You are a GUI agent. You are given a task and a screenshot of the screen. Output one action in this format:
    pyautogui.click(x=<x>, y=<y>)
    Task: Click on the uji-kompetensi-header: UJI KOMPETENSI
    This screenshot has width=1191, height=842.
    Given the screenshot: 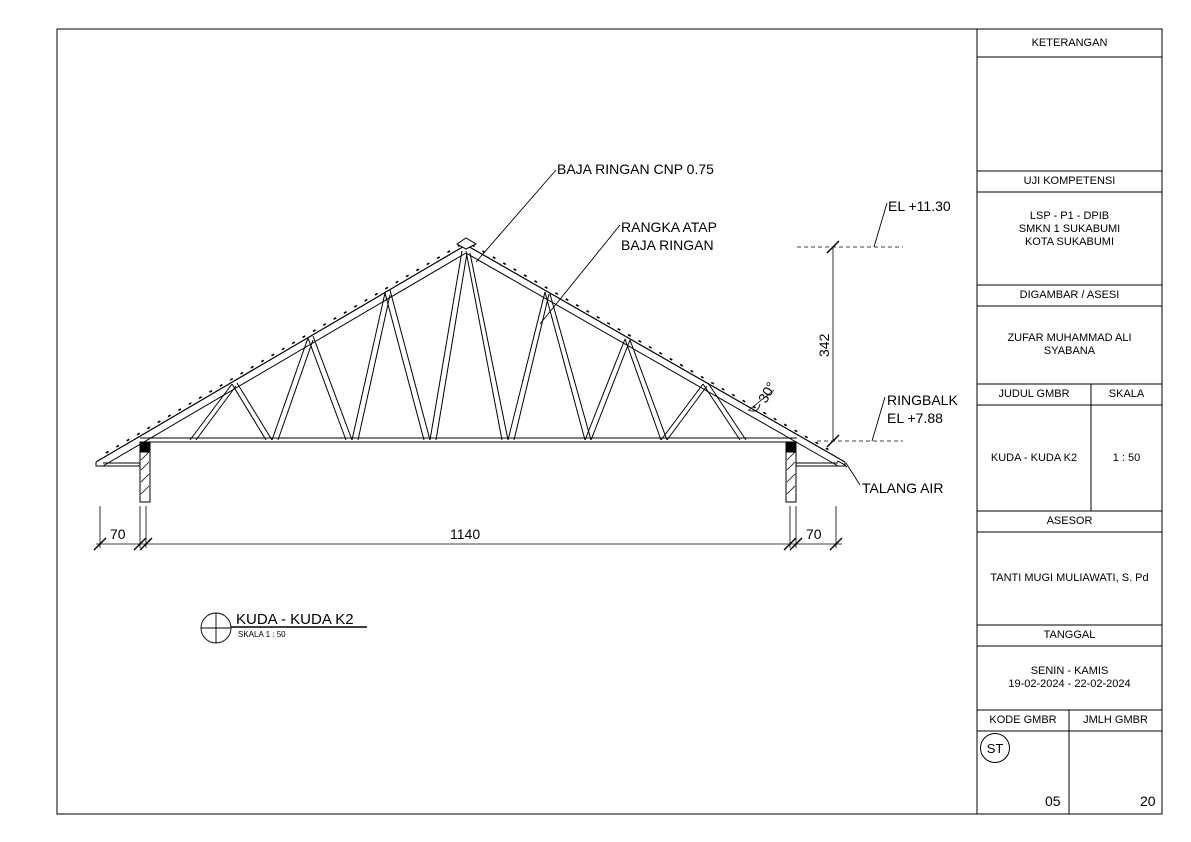 What is the action you would take?
    pyautogui.click(x=1069, y=181)
    